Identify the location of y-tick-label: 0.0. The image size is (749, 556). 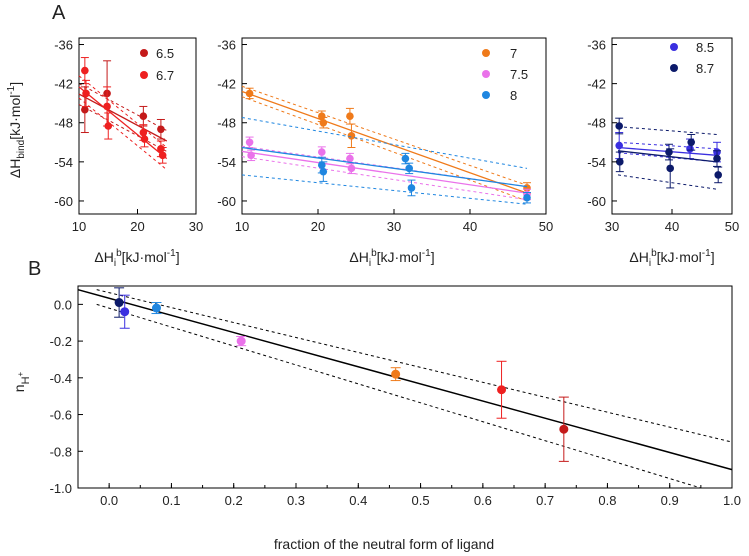
(63, 304).